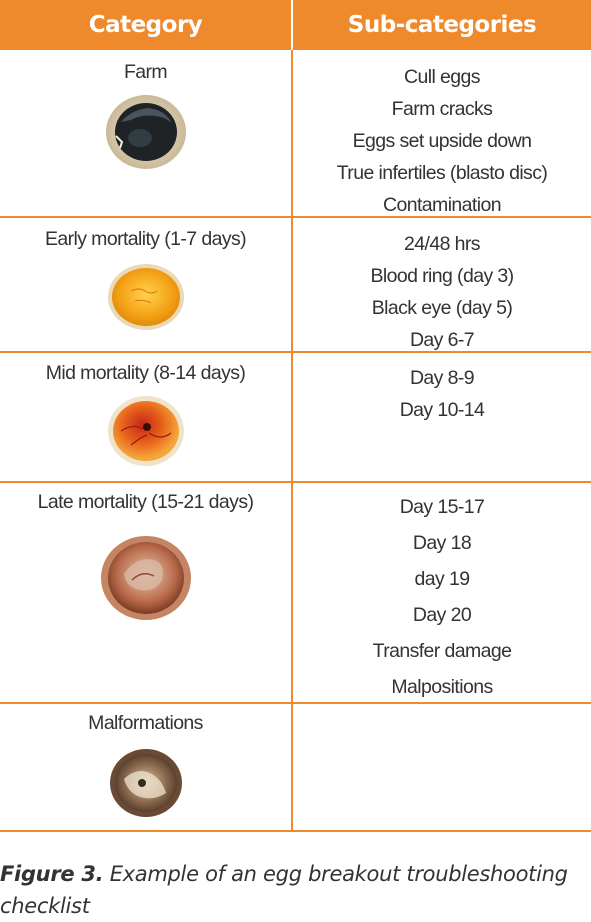  Describe the element at coordinates (442, 651) in the screenshot. I see `subcategory-item: Transfer damage` at that location.